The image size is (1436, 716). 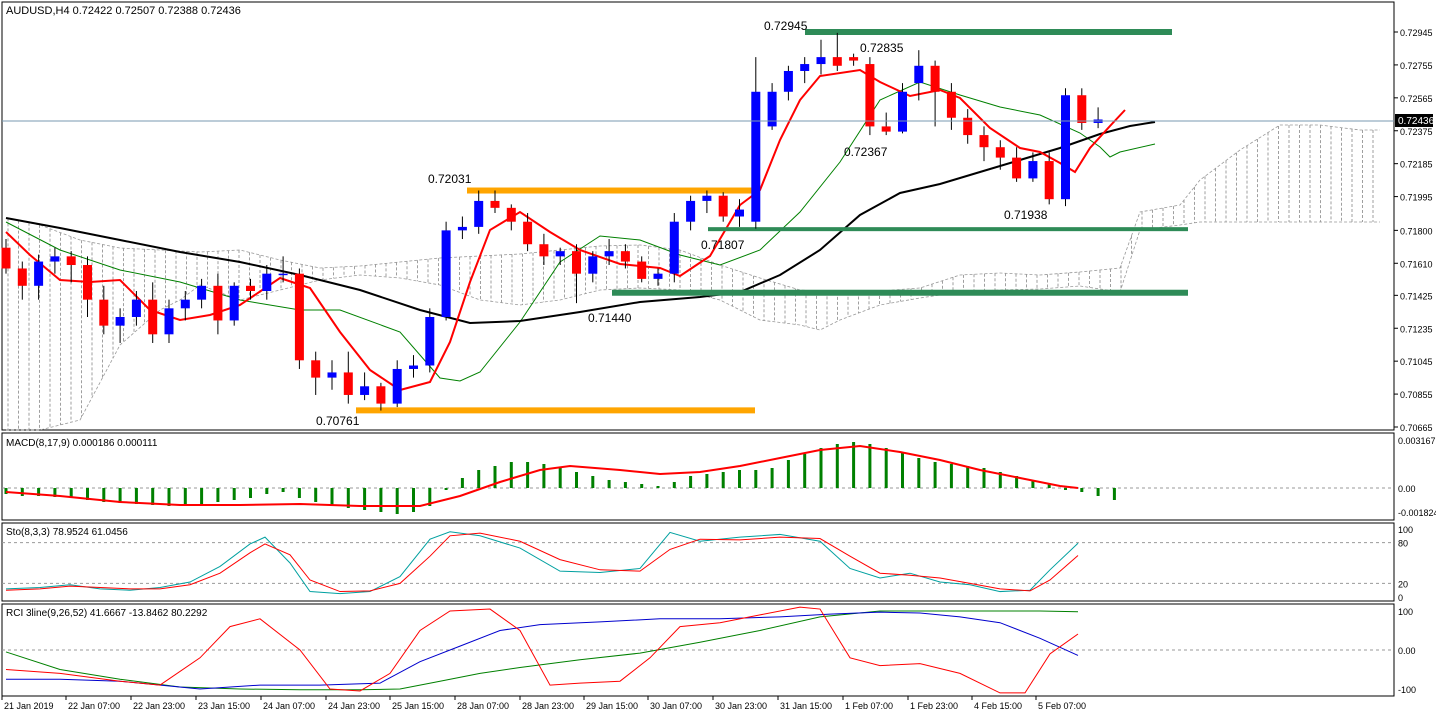 I want to click on price-tick-label: 0.71045, so click(x=1416, y=362).